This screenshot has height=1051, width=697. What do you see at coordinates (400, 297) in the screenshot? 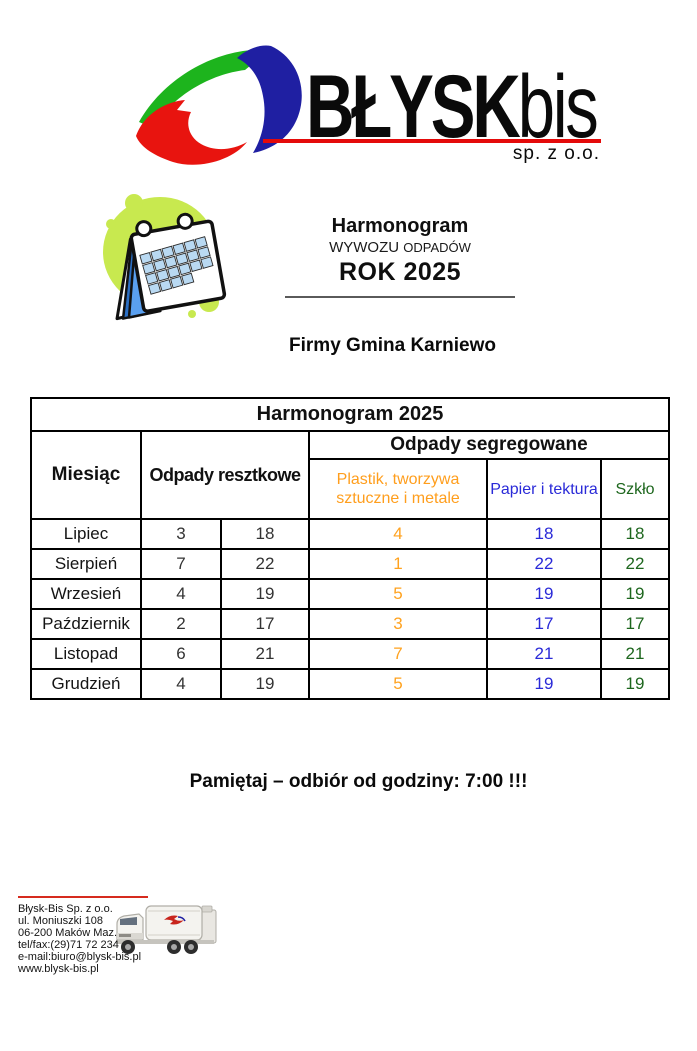
I see `title-divider` at bounding box center [400, 297].